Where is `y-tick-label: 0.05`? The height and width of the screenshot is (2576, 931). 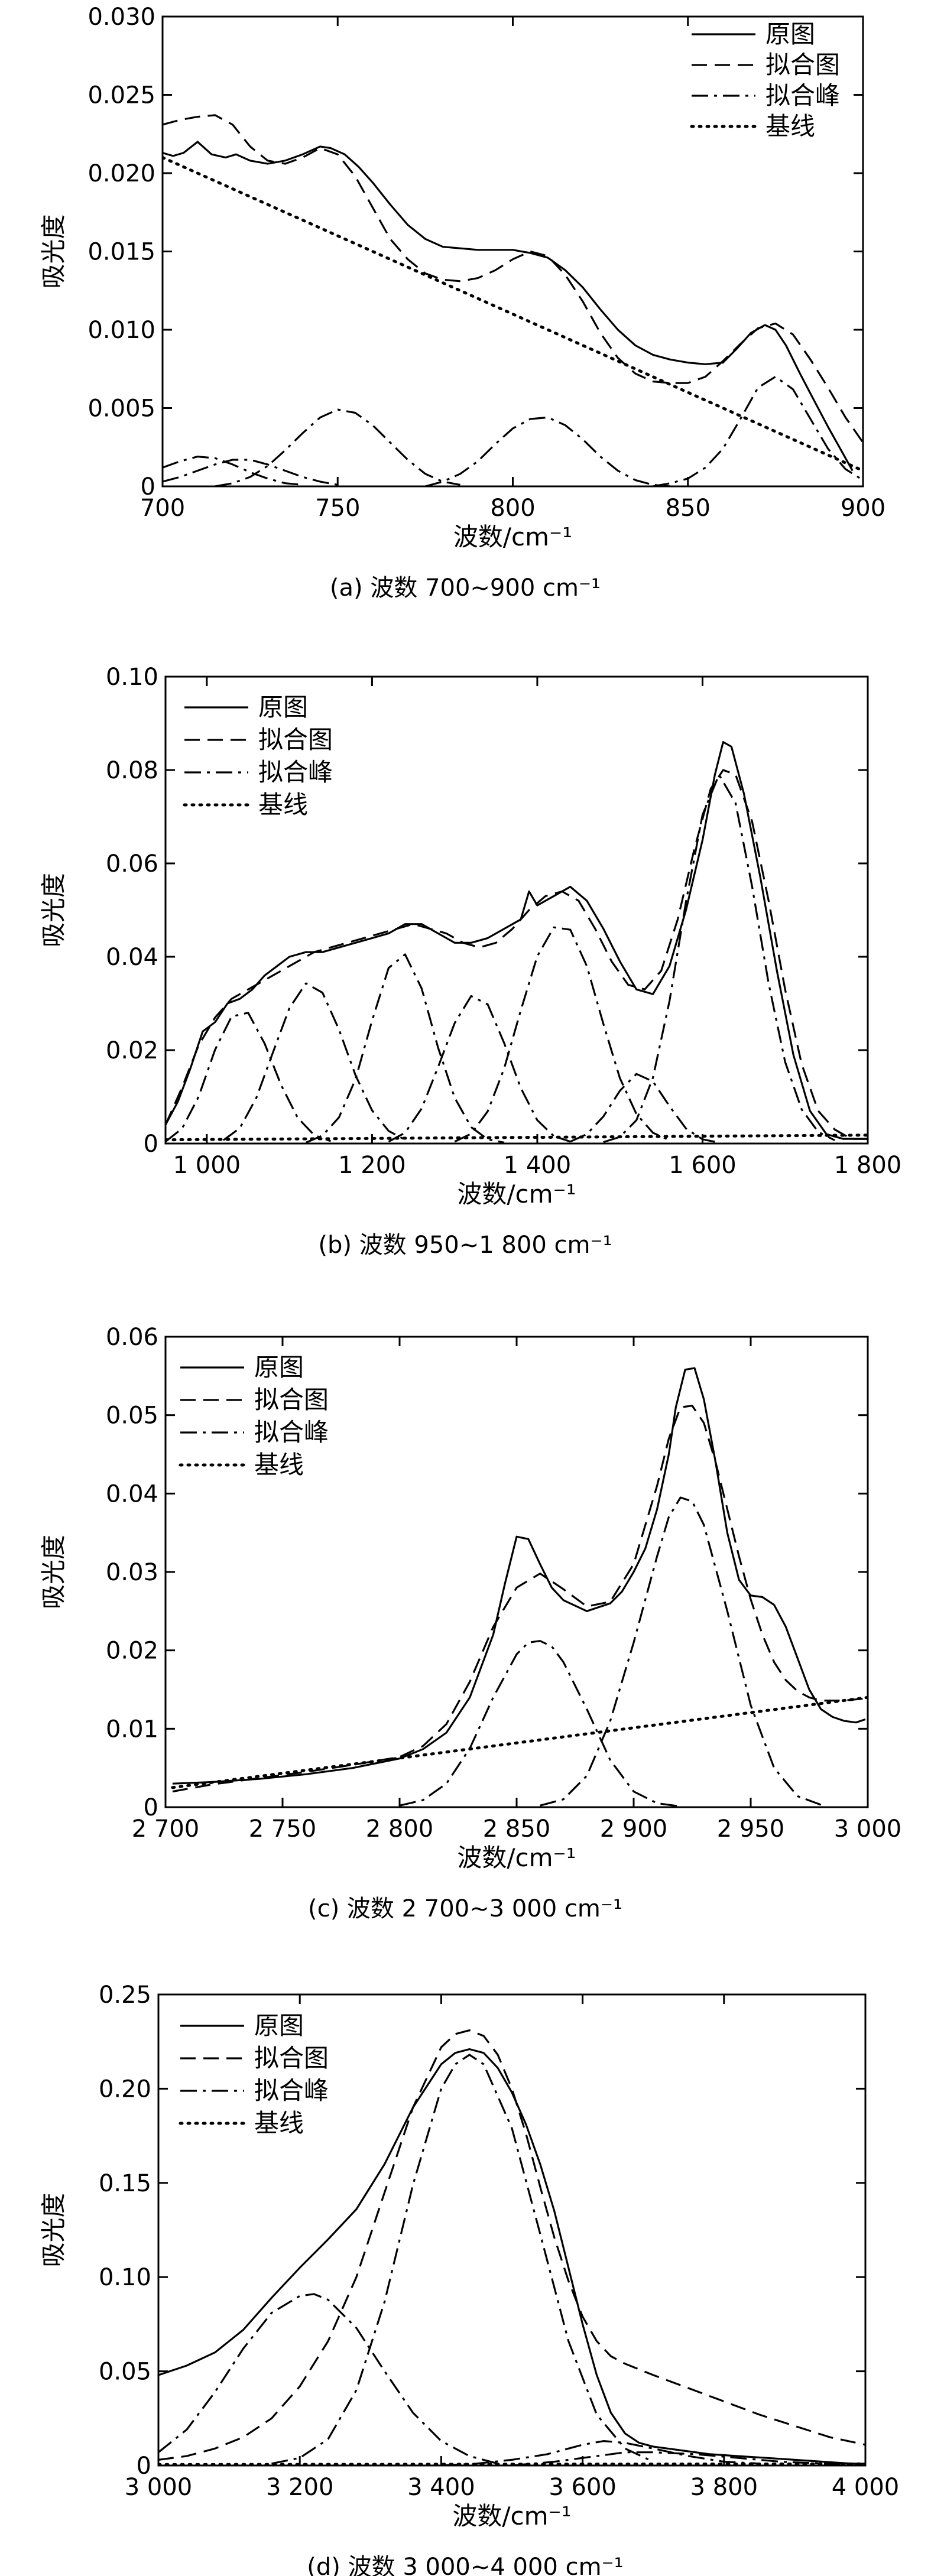
y-tick-label: 0.05 is located at coordinates (125, 2372).